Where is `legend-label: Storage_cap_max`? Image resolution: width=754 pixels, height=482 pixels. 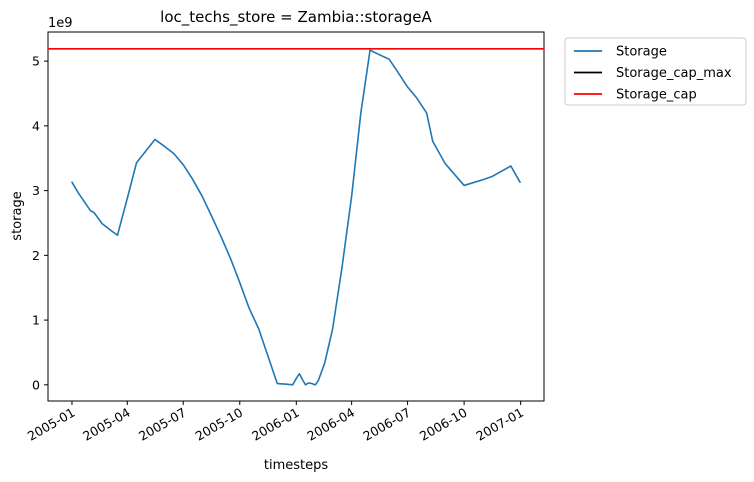 legend-label: Storage_cap_max is located at coordinates (674, 73).